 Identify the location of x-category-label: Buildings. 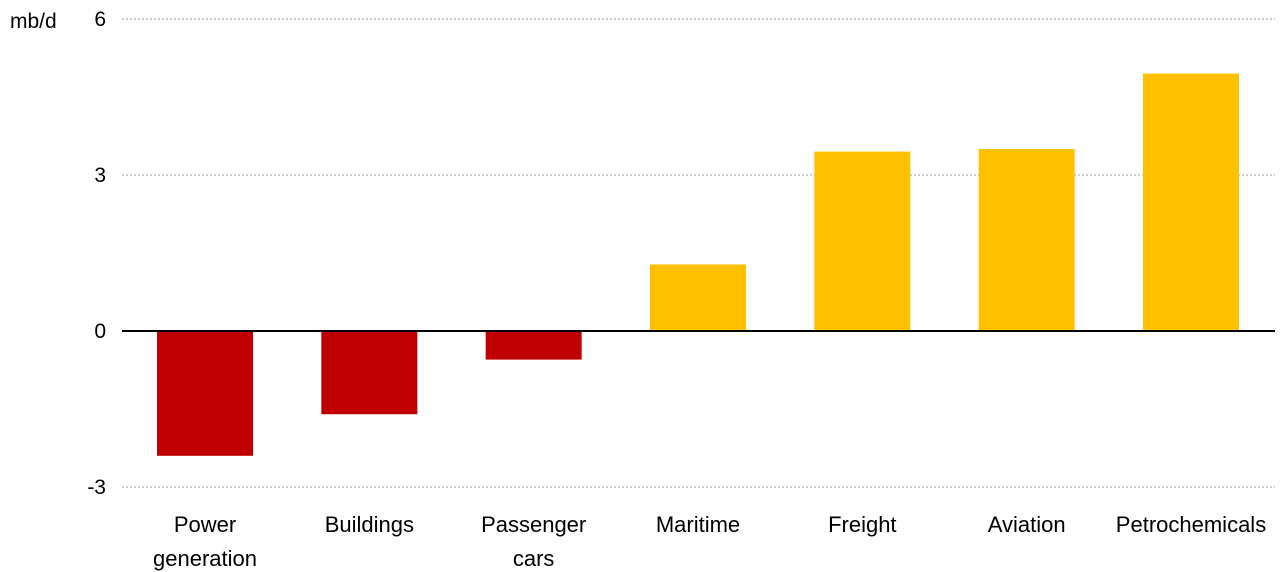
(369, 524).